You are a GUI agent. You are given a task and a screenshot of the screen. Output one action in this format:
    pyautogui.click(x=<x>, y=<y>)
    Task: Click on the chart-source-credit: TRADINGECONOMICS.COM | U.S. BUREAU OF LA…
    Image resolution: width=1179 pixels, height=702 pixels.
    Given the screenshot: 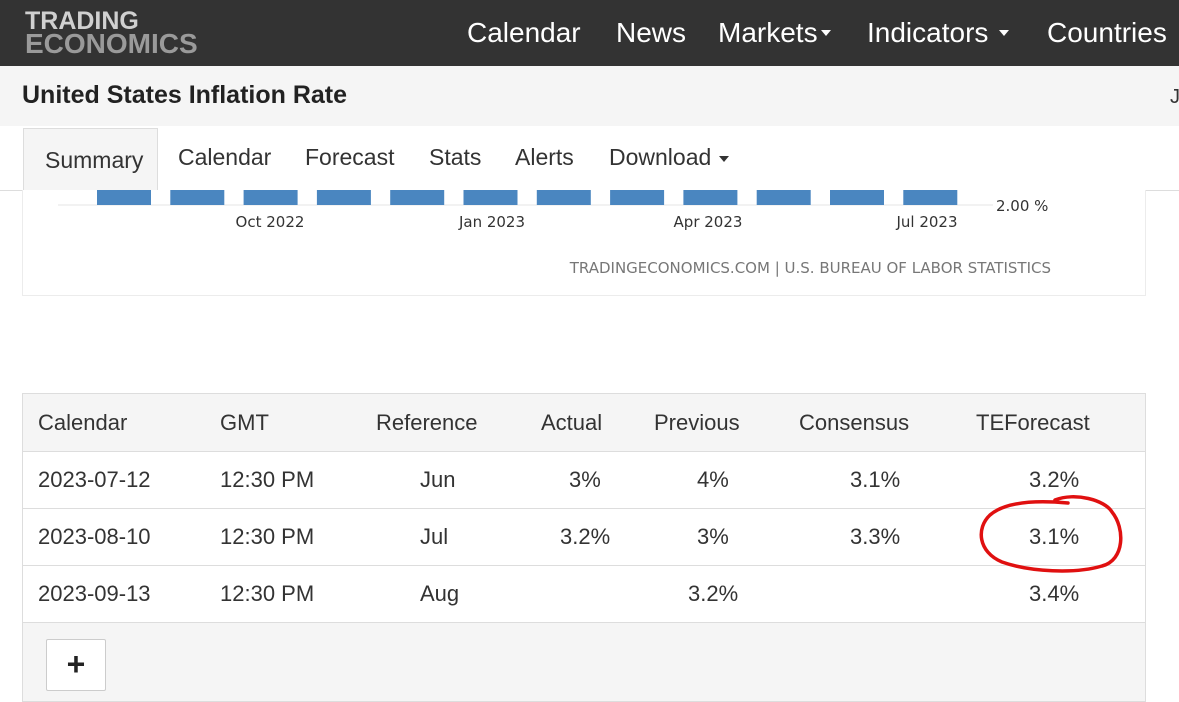 What is the action you would take?
    pyautogui.click(x=810, y=268)
    